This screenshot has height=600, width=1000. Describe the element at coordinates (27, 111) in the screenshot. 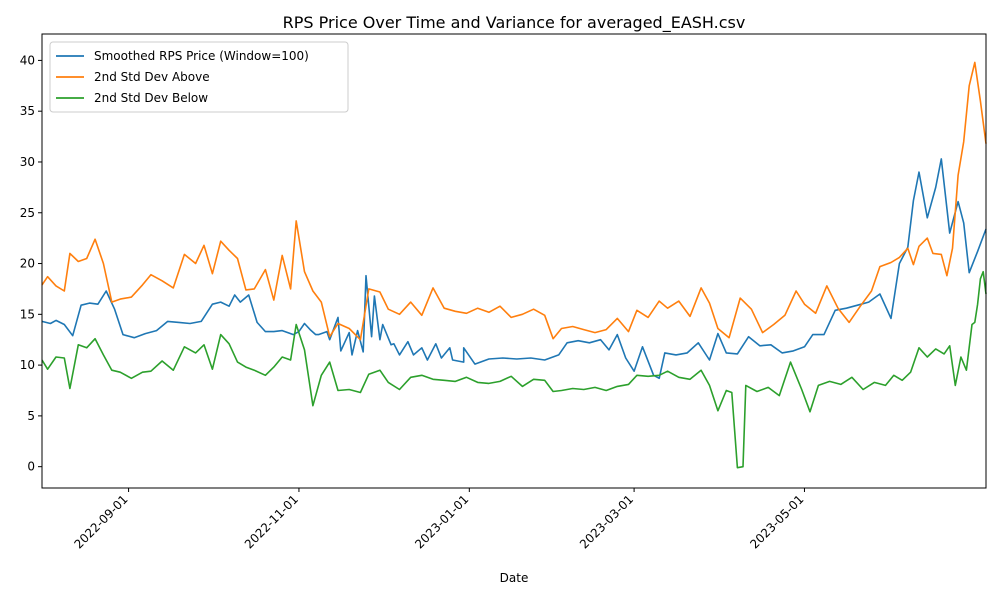

I see `y-tick-label-7: 35` at that location.